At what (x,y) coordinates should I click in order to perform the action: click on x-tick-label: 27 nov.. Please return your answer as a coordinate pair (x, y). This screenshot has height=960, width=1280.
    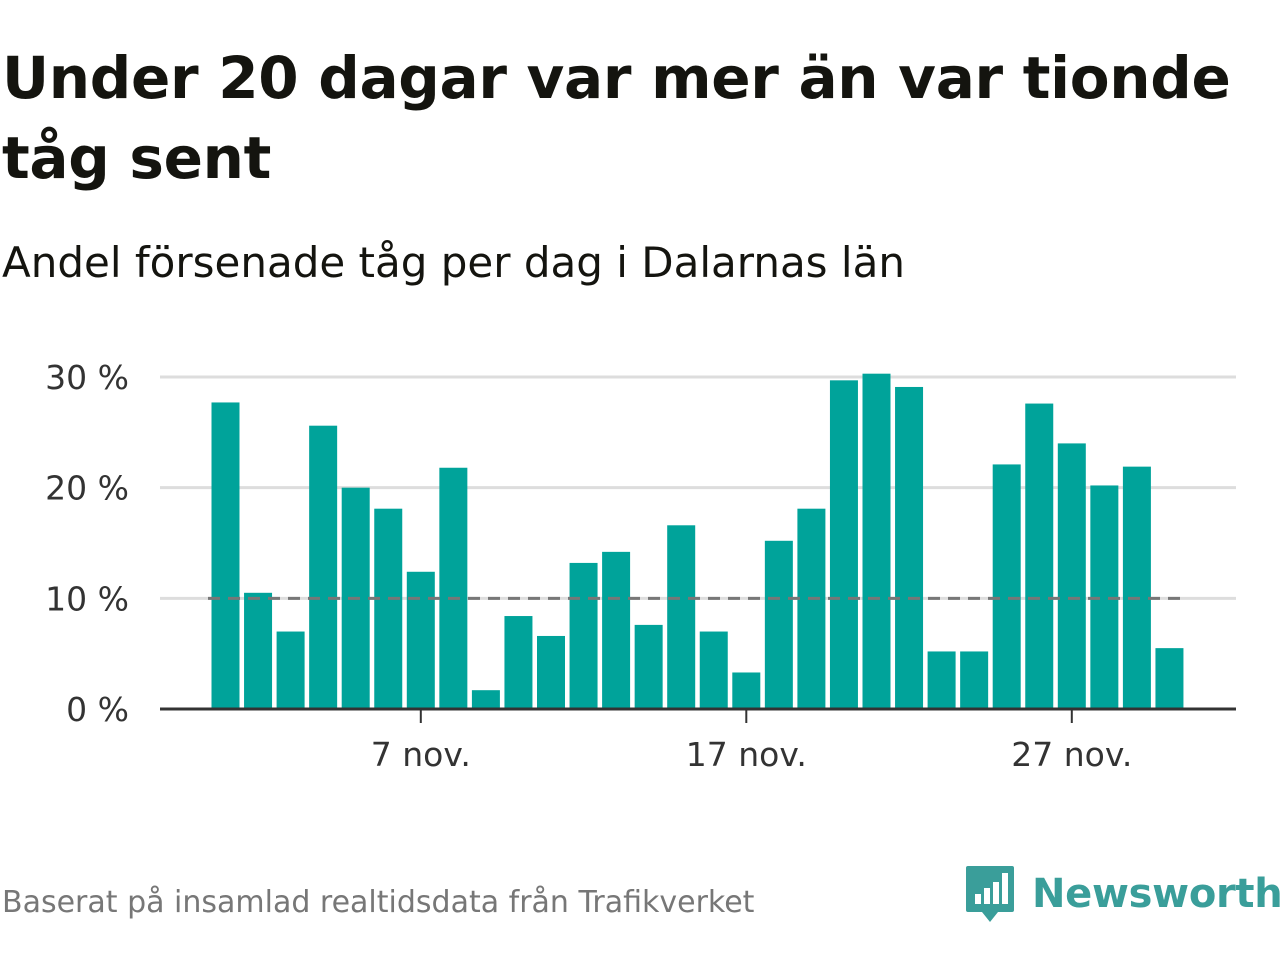
    Looking at the image, I should click on (1071, 754).